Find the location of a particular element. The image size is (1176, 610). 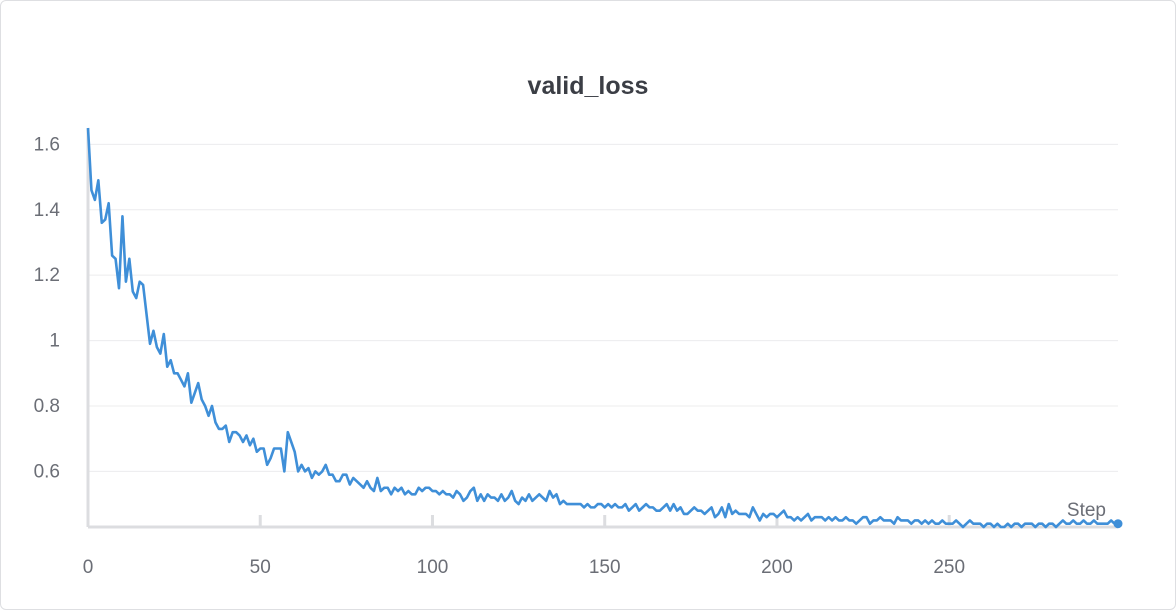

y-axis-ticks: 0.6 0.8 1 1.2 1.4 1.6 is located at coordinates (47, 308).